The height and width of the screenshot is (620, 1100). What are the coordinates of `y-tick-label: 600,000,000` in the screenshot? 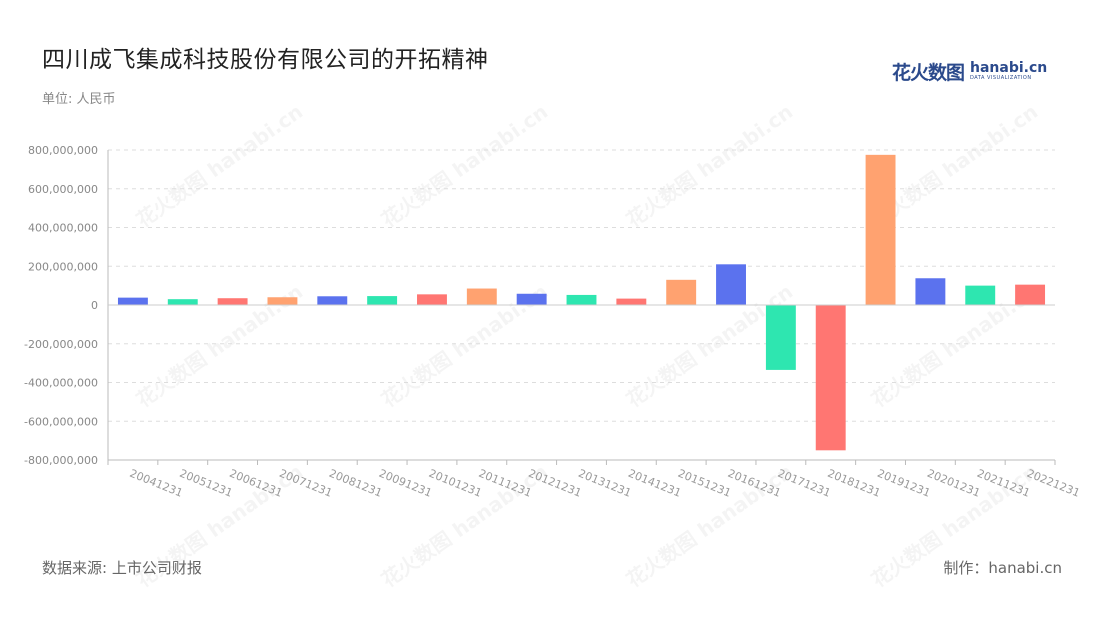 It's located at (63, 189).